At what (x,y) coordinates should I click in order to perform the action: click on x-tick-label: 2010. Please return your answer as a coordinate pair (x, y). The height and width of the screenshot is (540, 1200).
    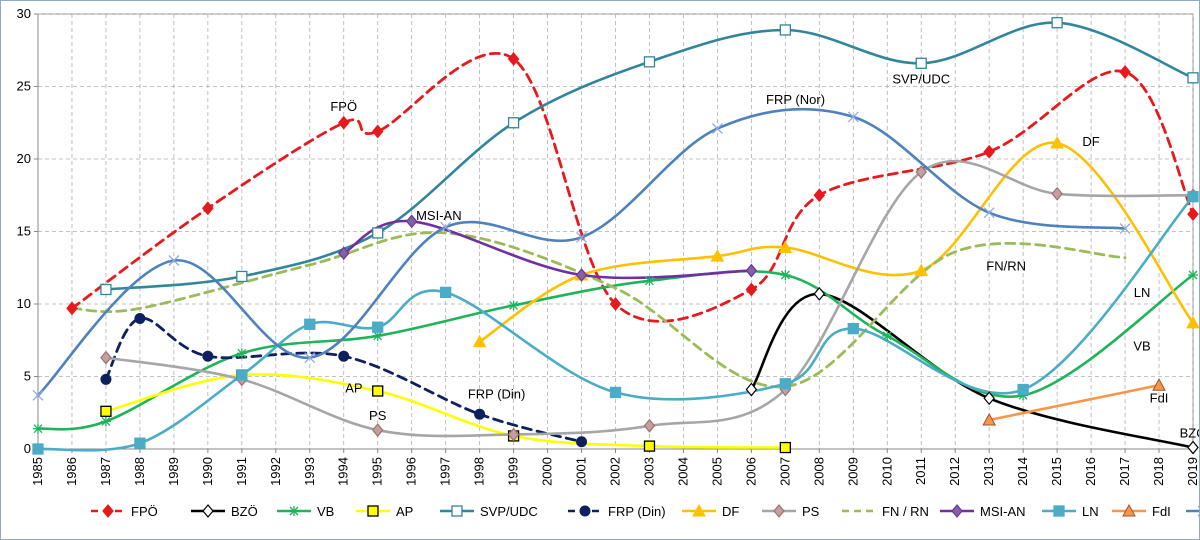
    Looking at the image, I should click on (886, 471).